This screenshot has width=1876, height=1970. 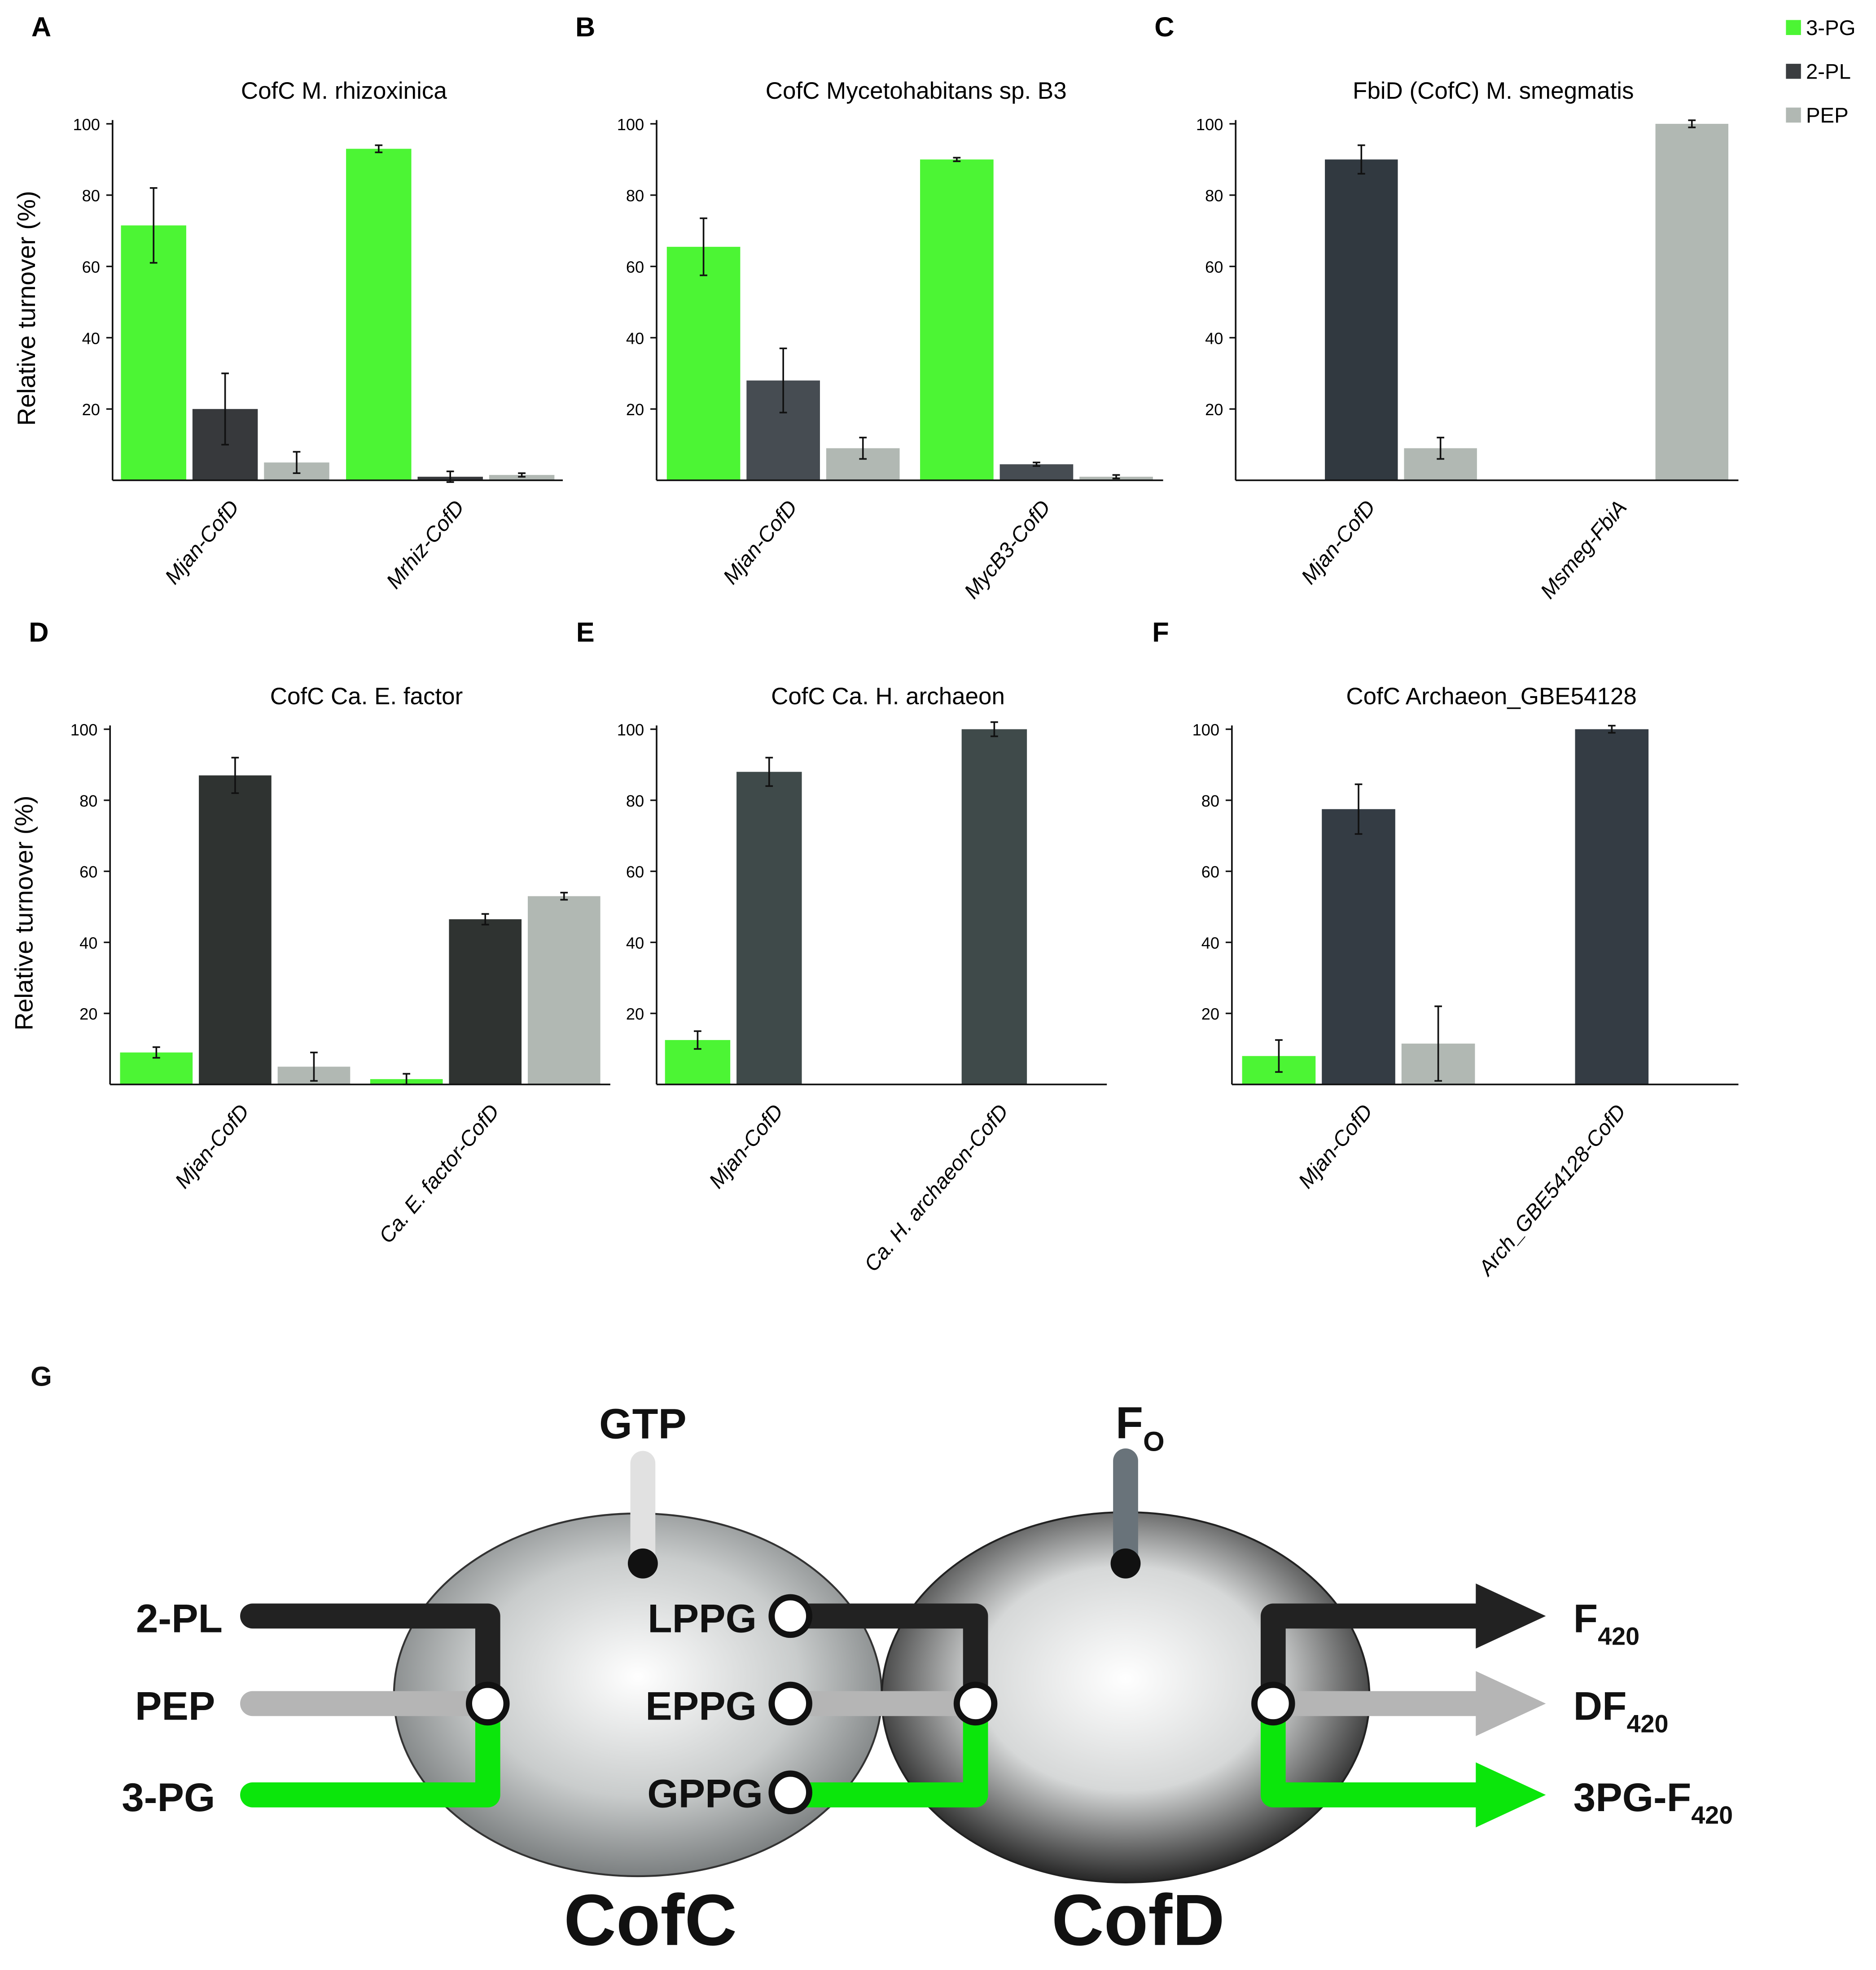 I want to click on panel-label: D, so click(x=38, y=632).